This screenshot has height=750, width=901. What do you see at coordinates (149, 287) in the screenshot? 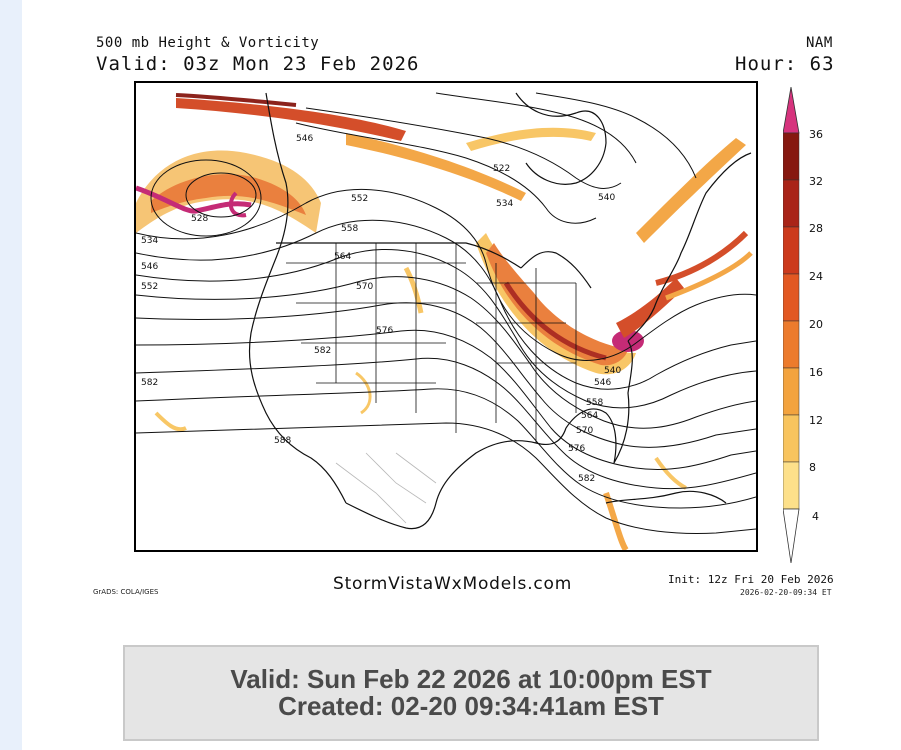
I see `contour-label-552-west: 552` at bounding box center [149, 287].